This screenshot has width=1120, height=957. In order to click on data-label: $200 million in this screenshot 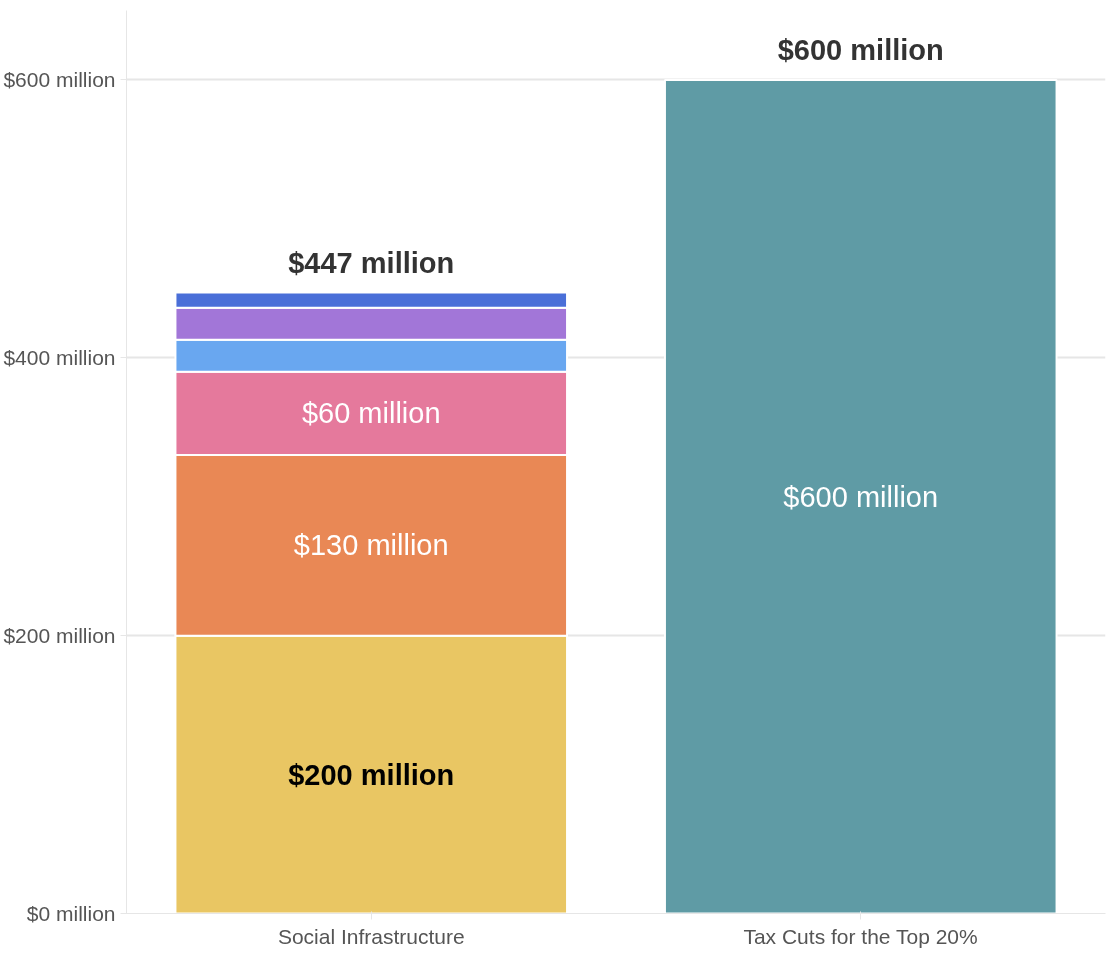, I will do `click(371, 774)`.